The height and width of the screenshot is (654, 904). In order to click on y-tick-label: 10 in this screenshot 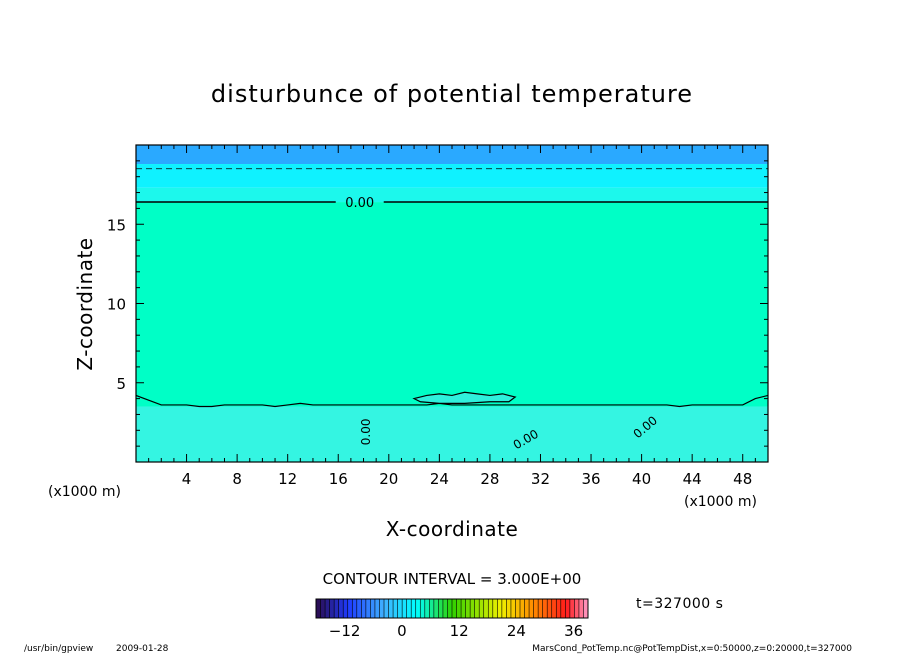, I will do `click(116, 305)`.